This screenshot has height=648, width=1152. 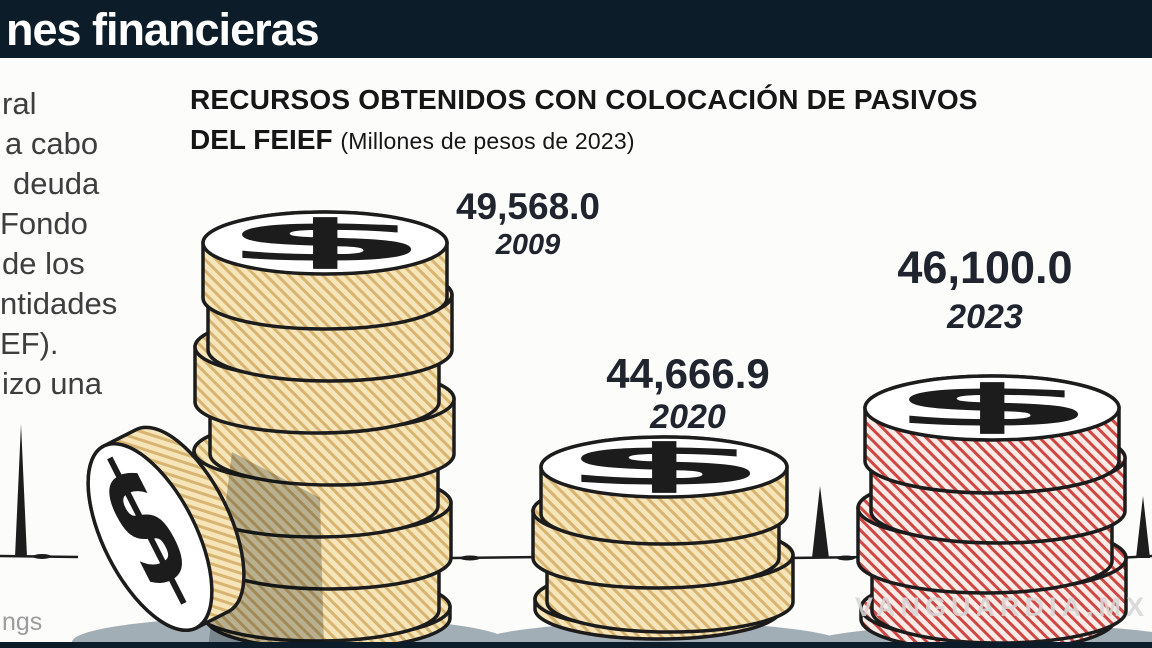 I want to click on year-2020: 2020, so click(x=688, y=417).